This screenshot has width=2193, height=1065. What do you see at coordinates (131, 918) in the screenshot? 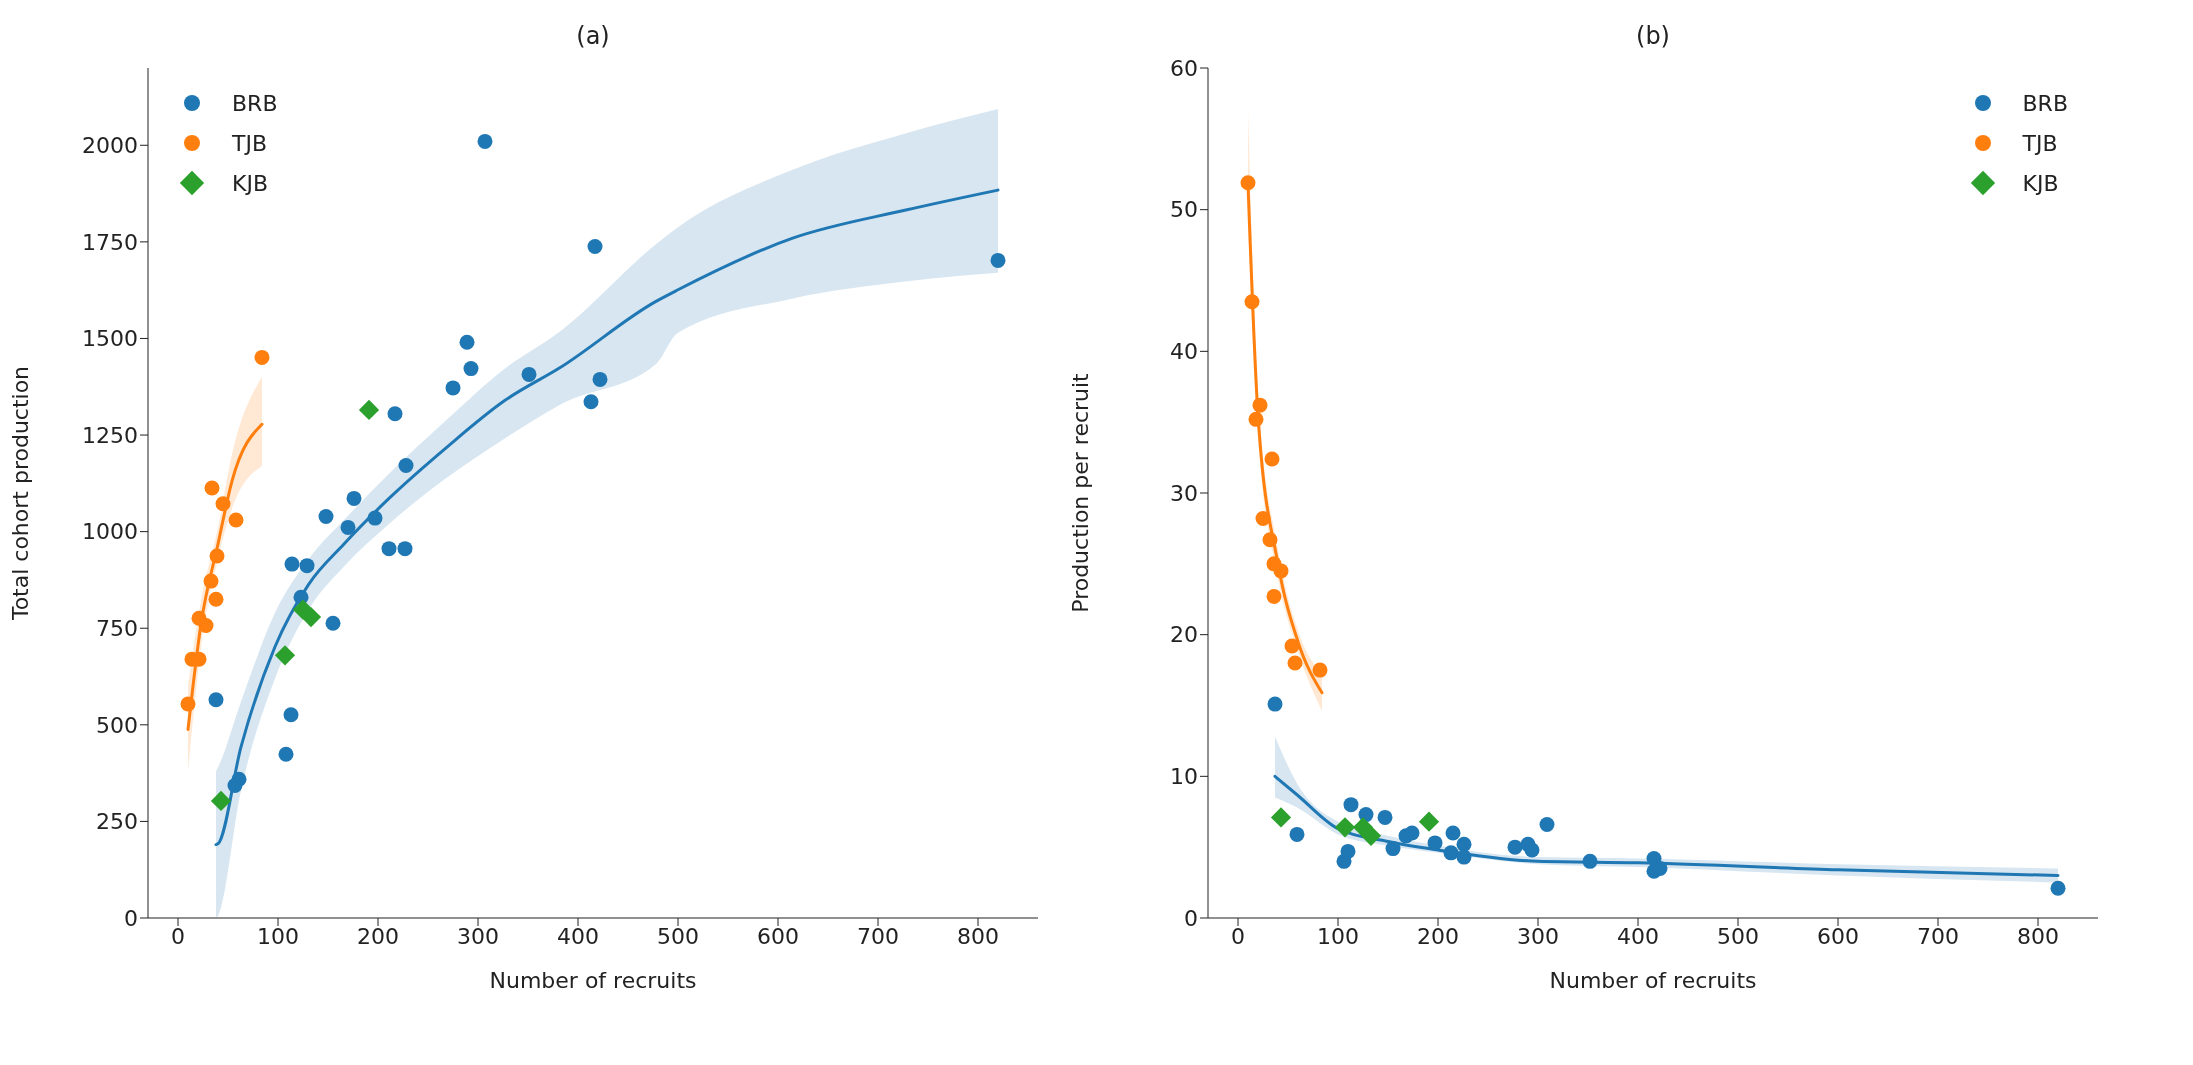
I see `y-tick-label: 0` at bounding box center [131, 918].